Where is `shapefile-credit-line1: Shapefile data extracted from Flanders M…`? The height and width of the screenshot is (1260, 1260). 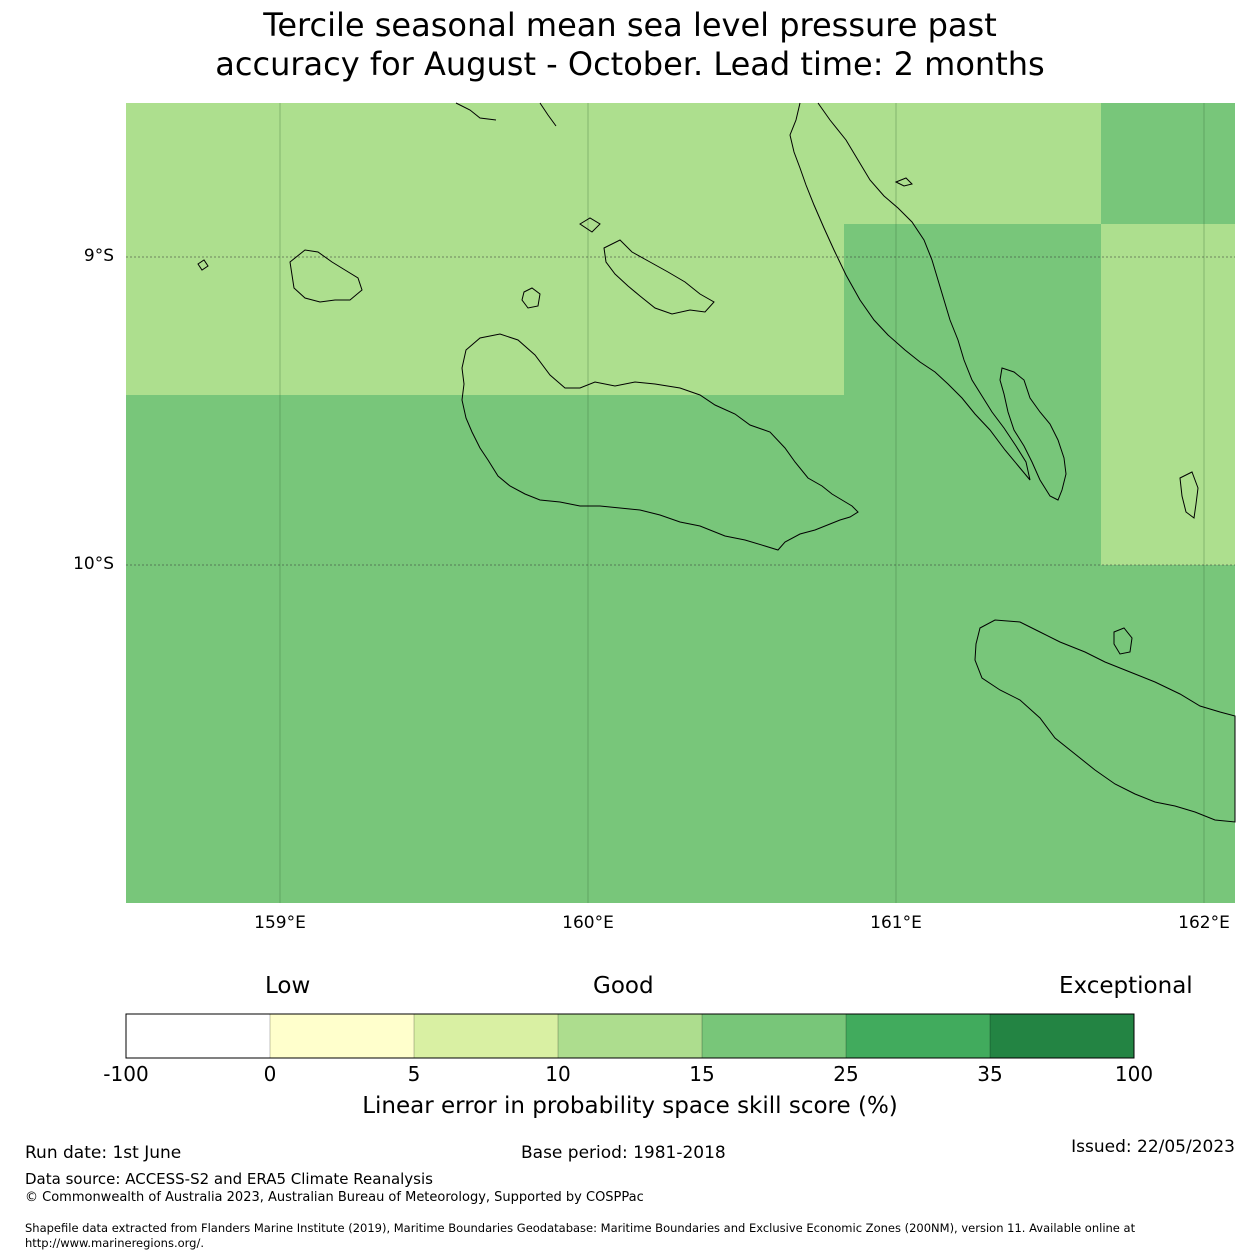
shapefile-credit-line1: Shapefile data extracted from Flanders M… is located at coordinates (580, 1228).